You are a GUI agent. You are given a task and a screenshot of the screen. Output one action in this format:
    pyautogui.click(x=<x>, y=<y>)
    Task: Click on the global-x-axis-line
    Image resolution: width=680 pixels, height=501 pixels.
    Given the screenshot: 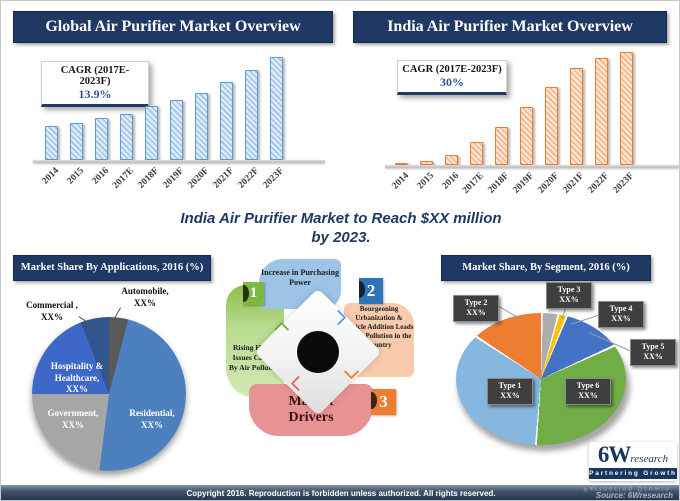 What is the action you would take?
    pyautogui.click(x=179, y=161)
    